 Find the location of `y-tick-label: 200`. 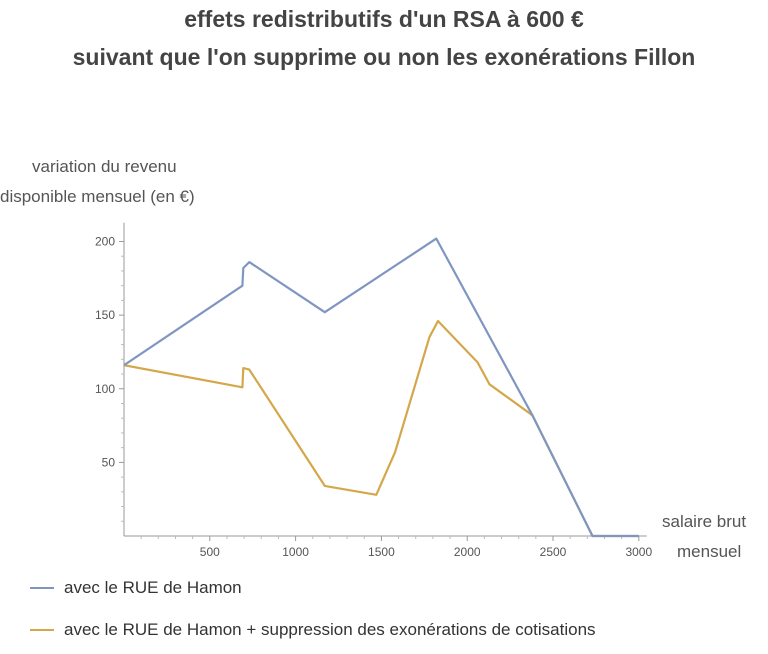

y-tick-label: 200 is located at coordinates (105, 242).